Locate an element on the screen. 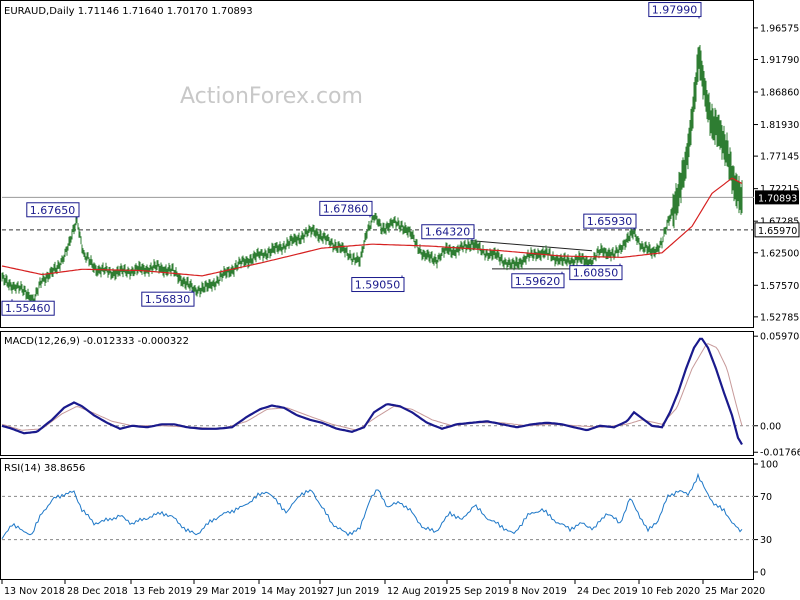 The image size is (800, 600). support-tag is located at coordinates (777, 230).